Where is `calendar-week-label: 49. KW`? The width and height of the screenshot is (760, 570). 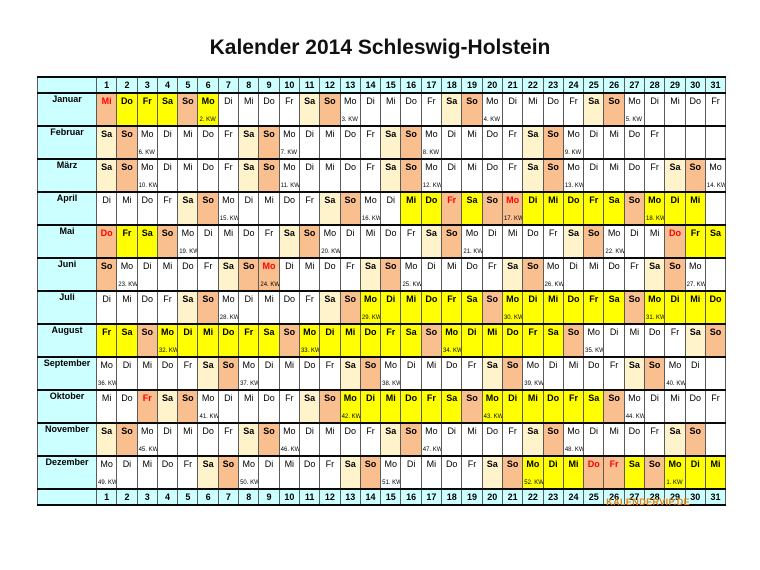
calendar-week-label: 49. KW is located at coordinates (107, 483).